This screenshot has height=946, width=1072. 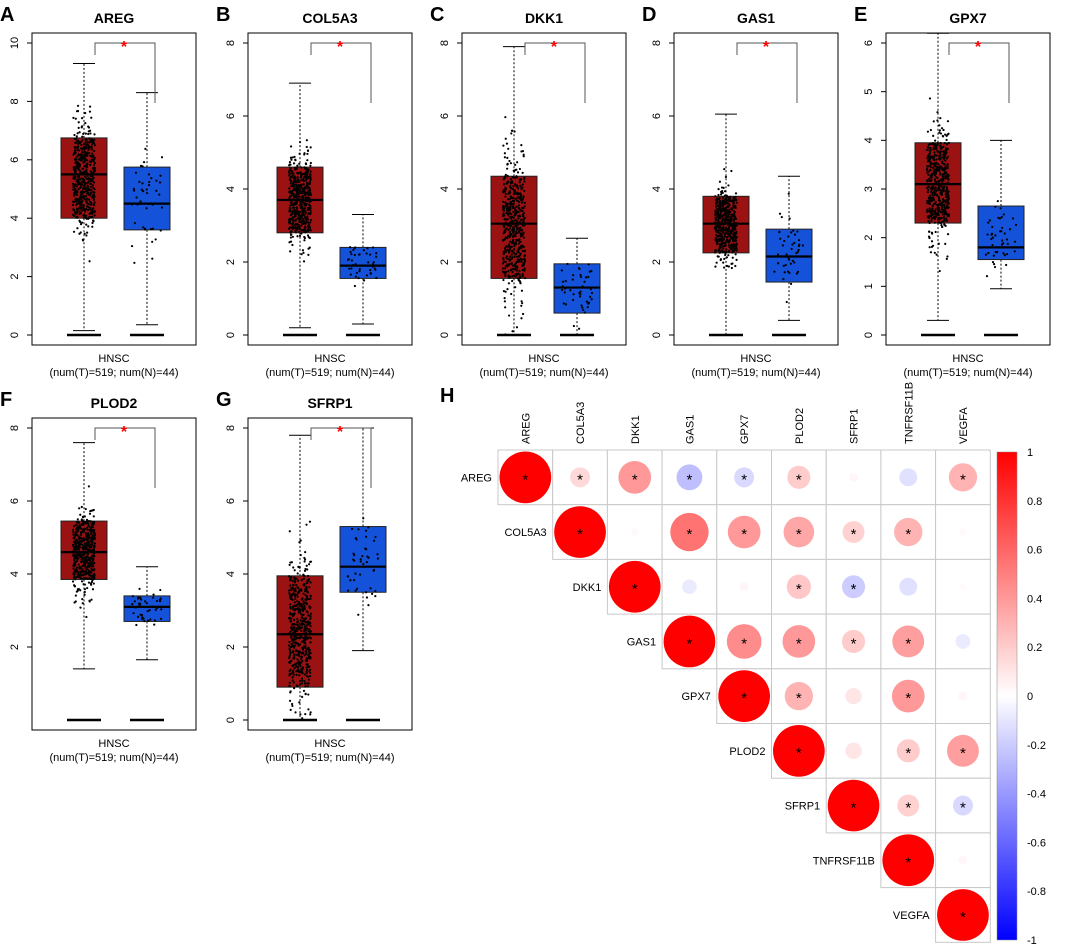 I want to click on y-tick-label: 0, so click(x=15, y=335).